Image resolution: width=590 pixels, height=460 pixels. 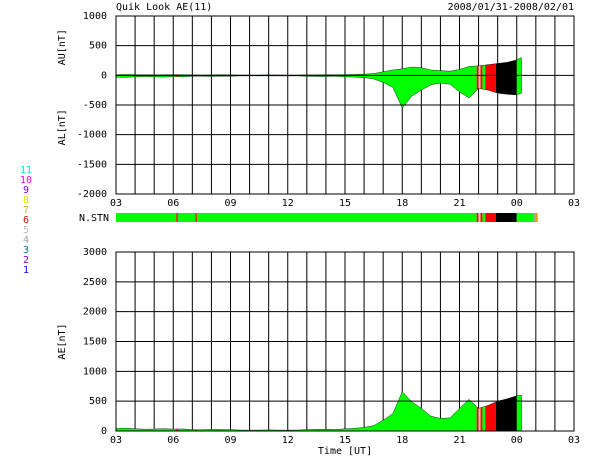 I want to click on station-bar-label: N.STN, so click(x=94, y=218).